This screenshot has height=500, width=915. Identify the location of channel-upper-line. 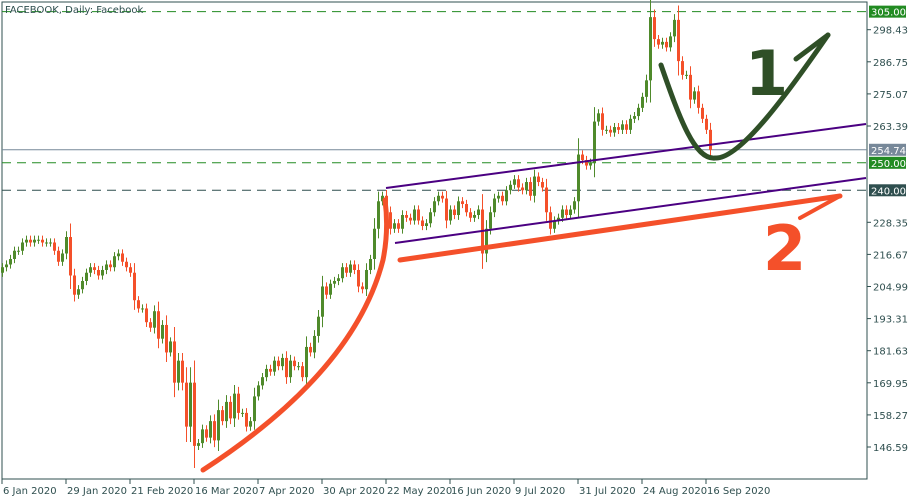
(626, 156).